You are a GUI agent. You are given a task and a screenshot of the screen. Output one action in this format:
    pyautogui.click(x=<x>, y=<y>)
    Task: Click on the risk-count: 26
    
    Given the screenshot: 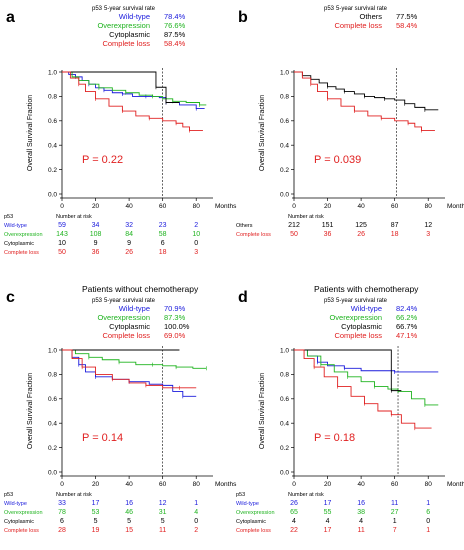 What is the action you would take?
    pyautogui.click(x=294, y=503)
    